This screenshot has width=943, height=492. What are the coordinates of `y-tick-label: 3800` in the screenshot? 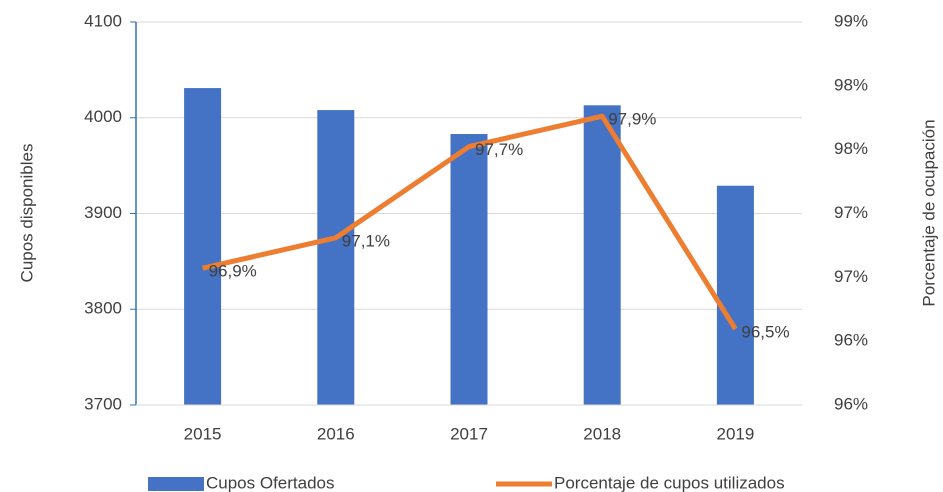 It's located at (103, 308).